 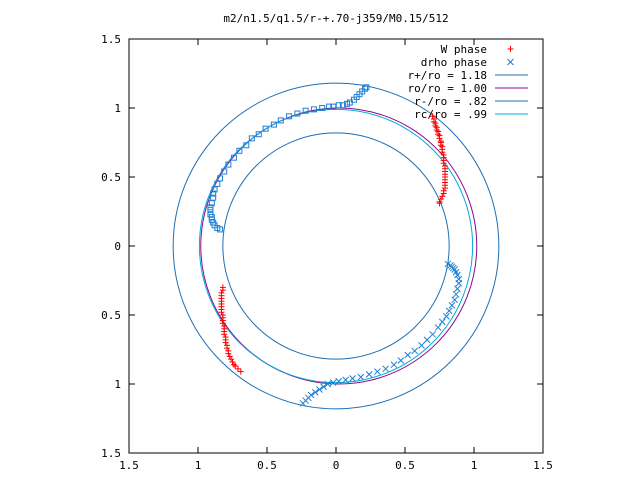 I want to click on legend-label-c4: rc/ro = .99, so click(x=450, y=114).